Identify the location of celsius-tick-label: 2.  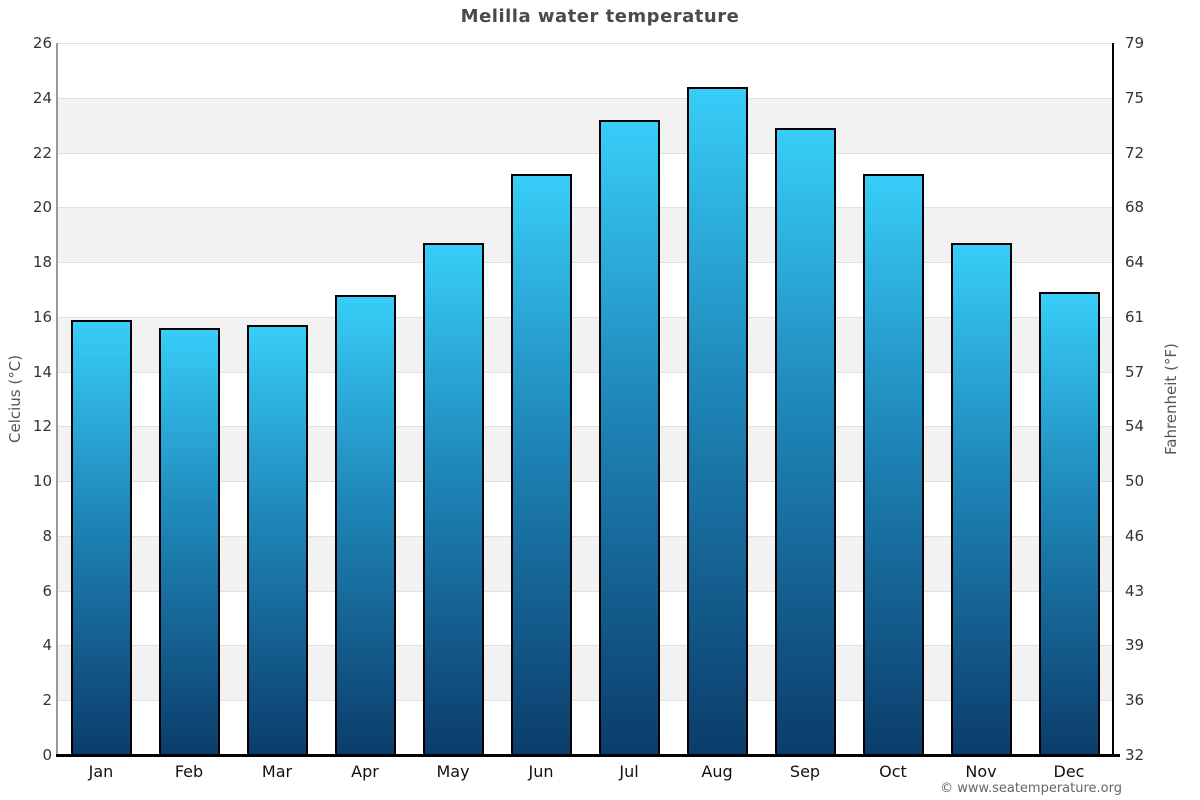
(47, 700).